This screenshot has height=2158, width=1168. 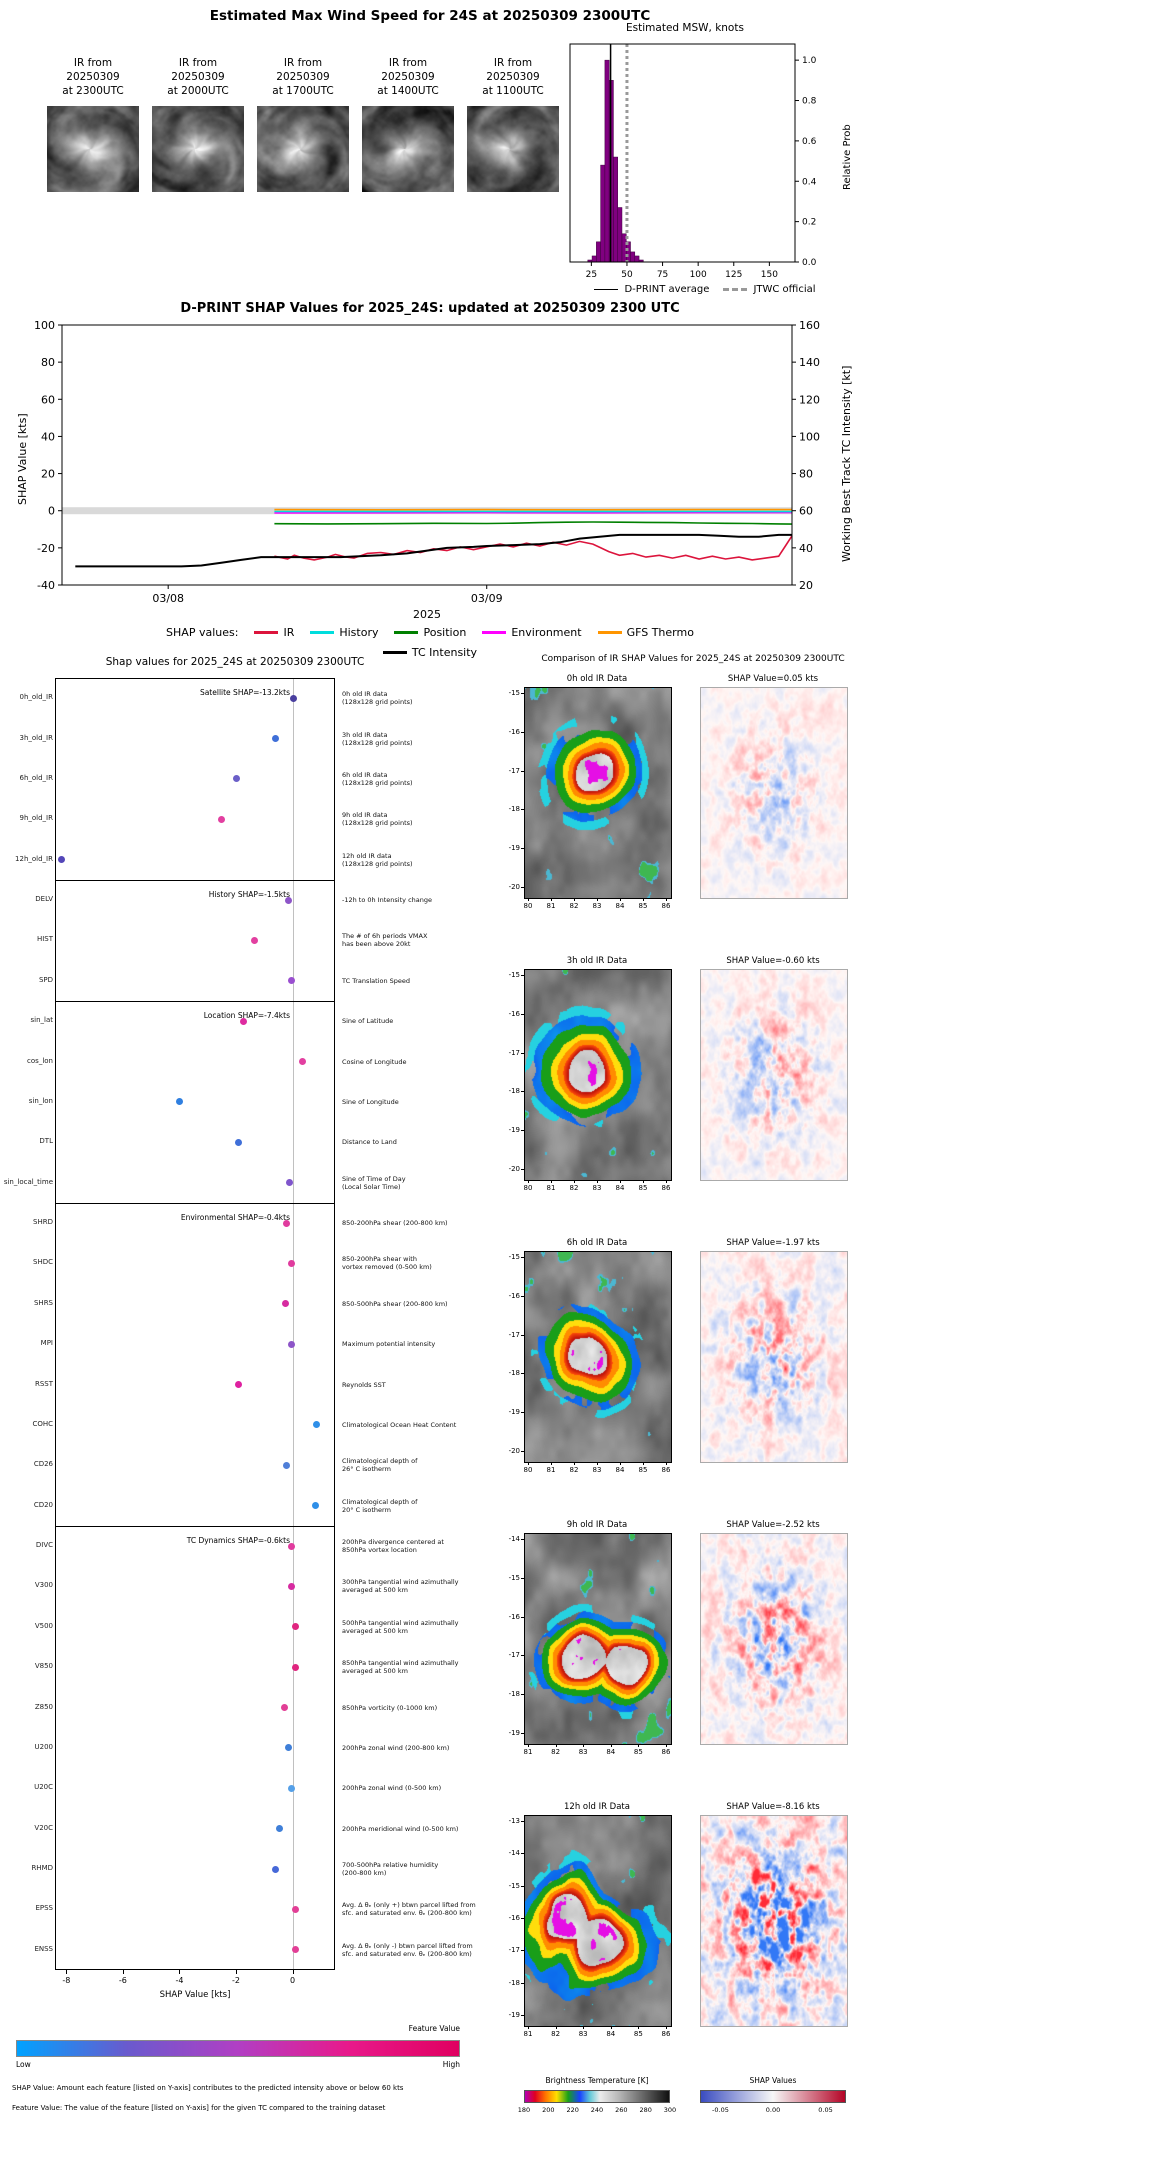 I want to click on x-tick-label: 25, so click(x=591, y=275).